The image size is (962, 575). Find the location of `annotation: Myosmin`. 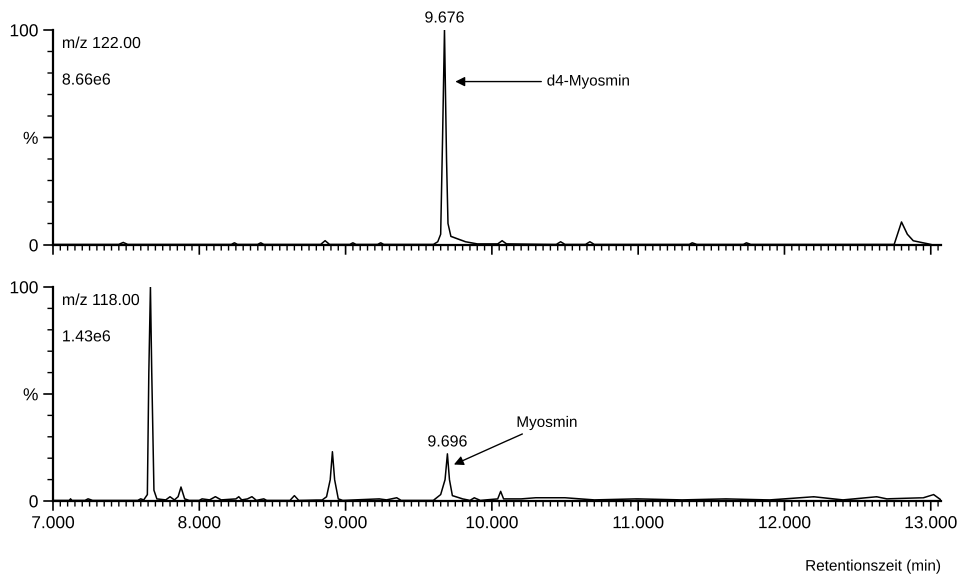

annotation: Myosmin is located at coordinates (547, 423).